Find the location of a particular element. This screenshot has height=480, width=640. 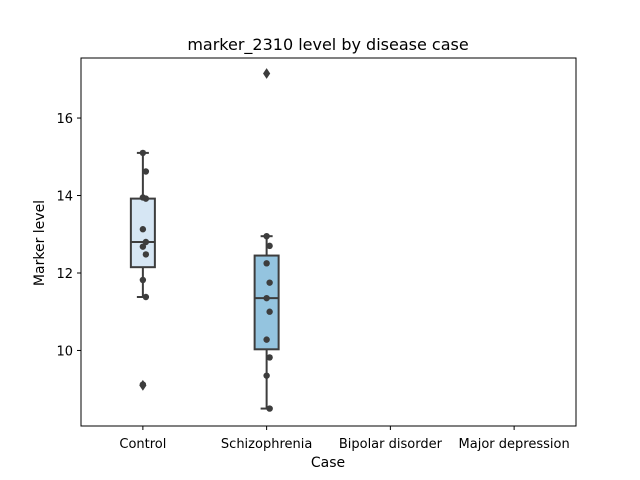

box-control is located at coordinates (142, 233).